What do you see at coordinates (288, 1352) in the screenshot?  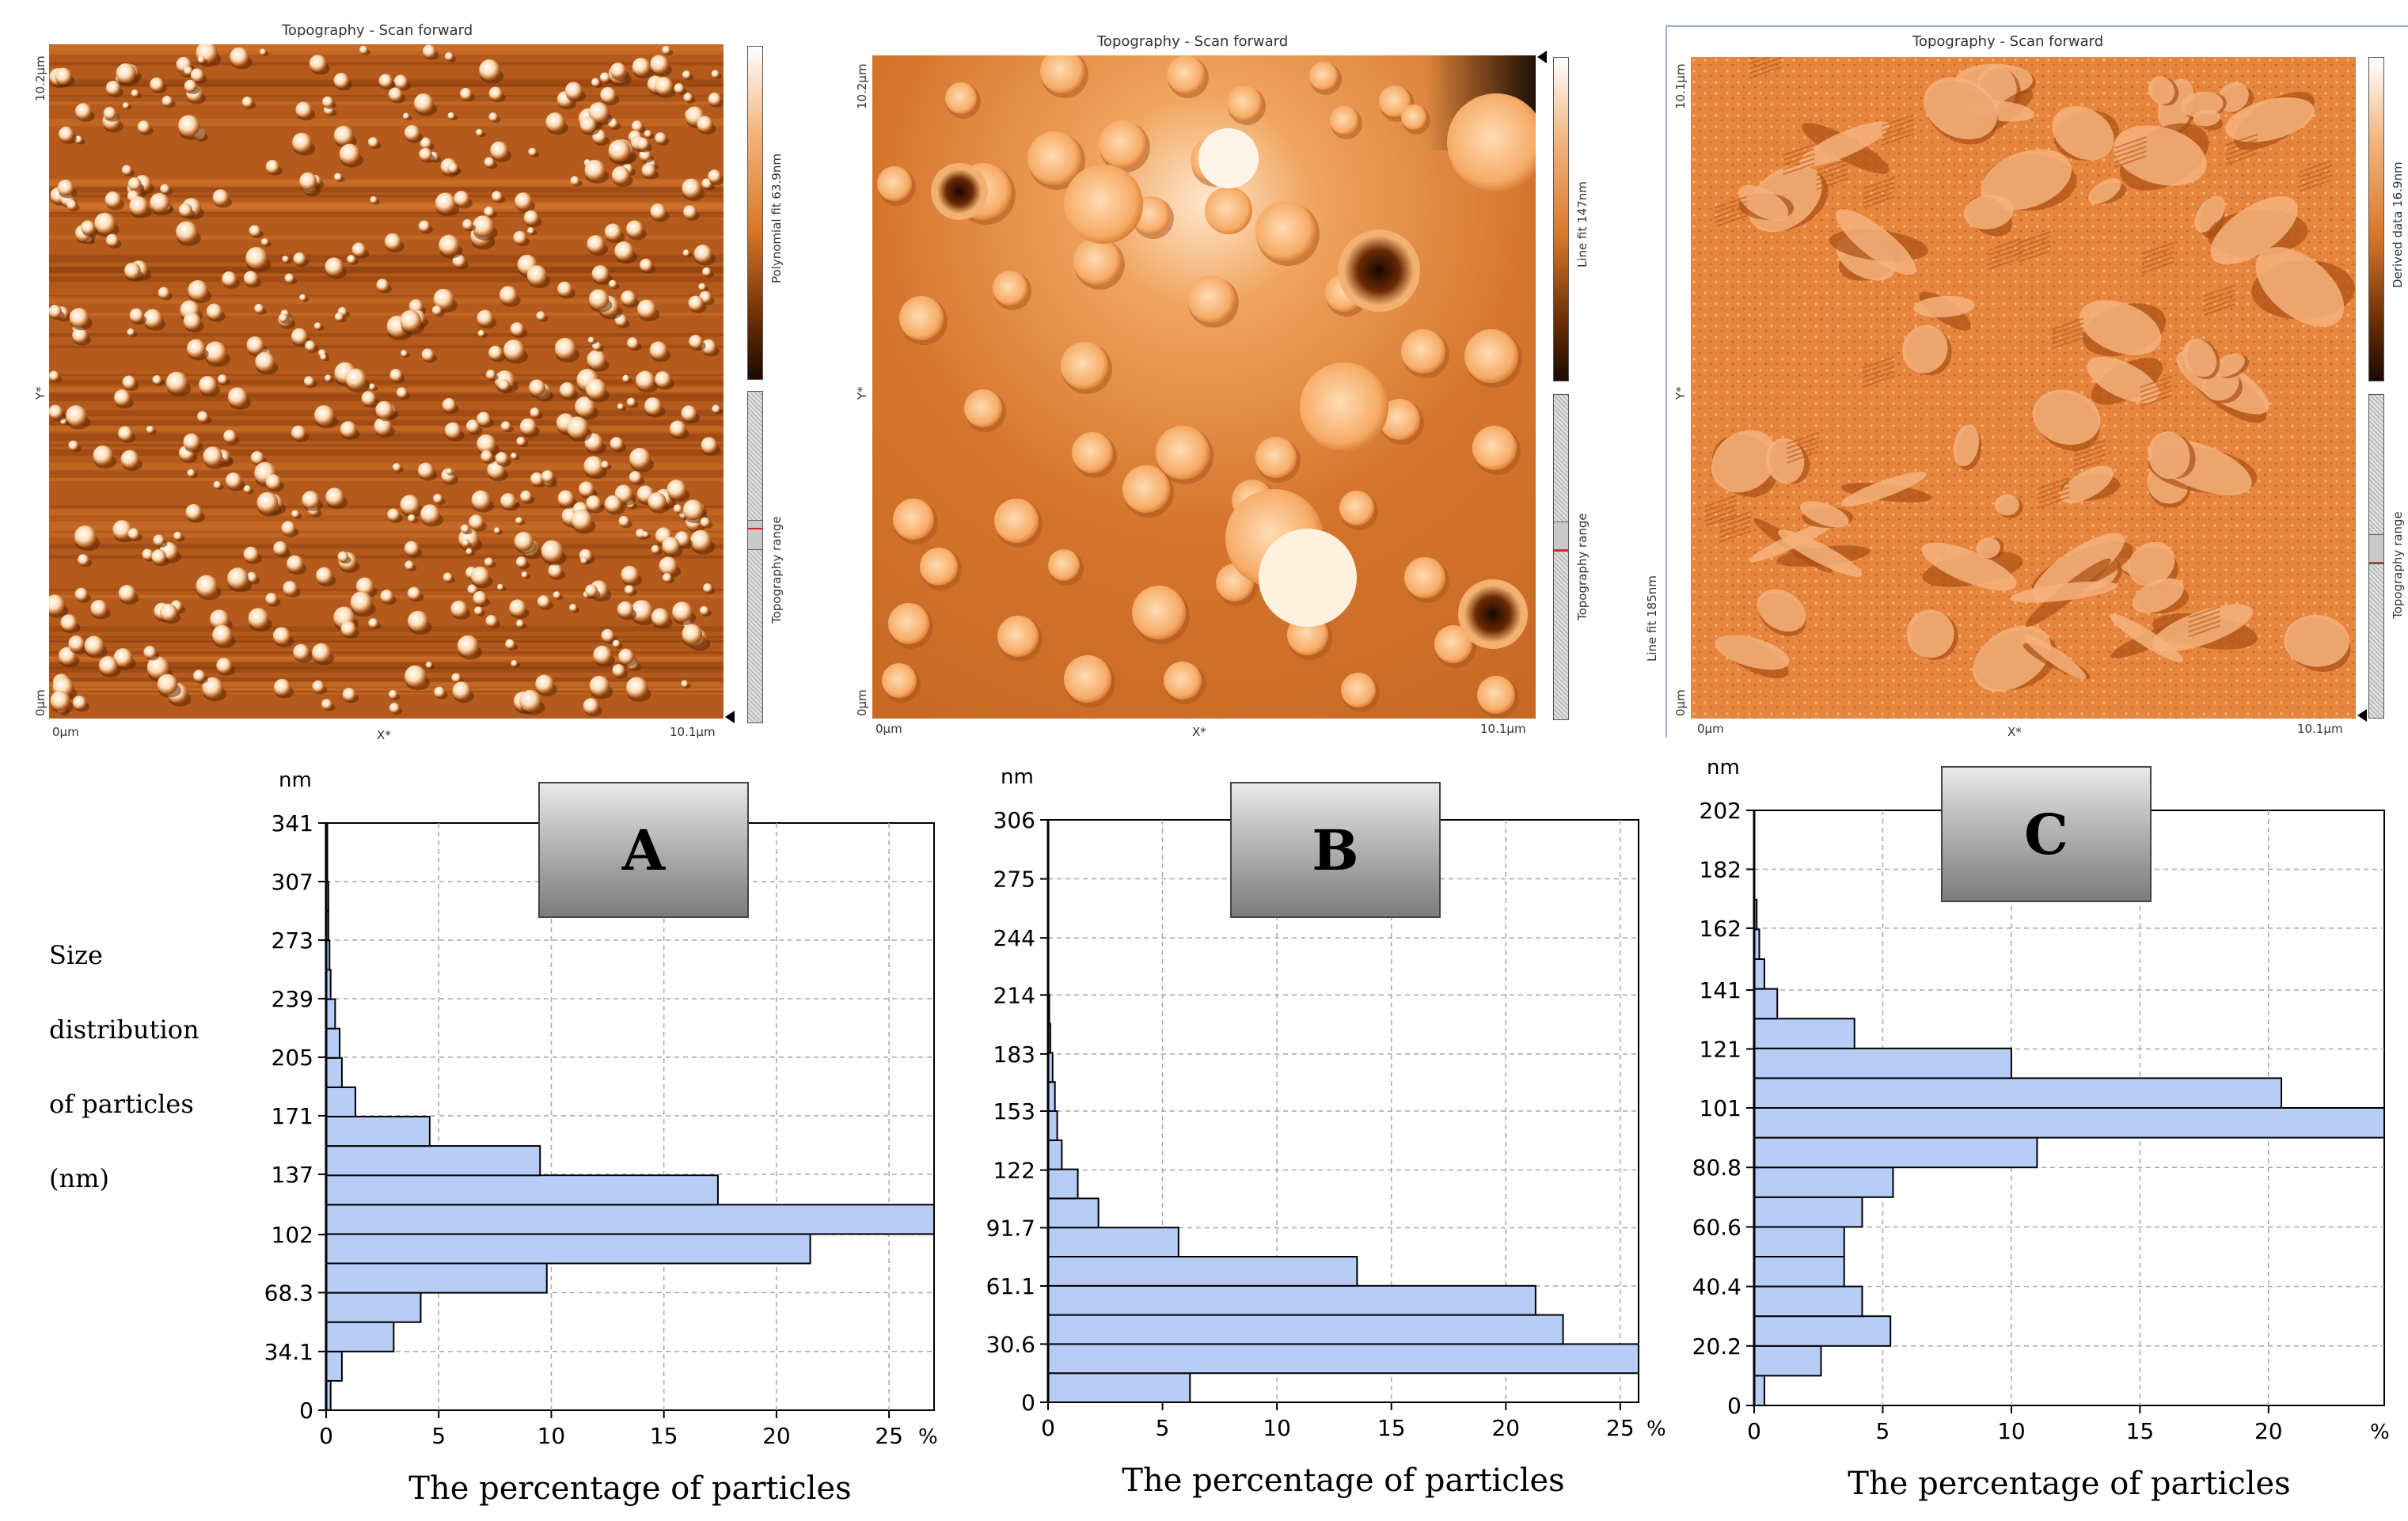 I see `y-tick-label: 34.1` at bounding box center [288, 1352].